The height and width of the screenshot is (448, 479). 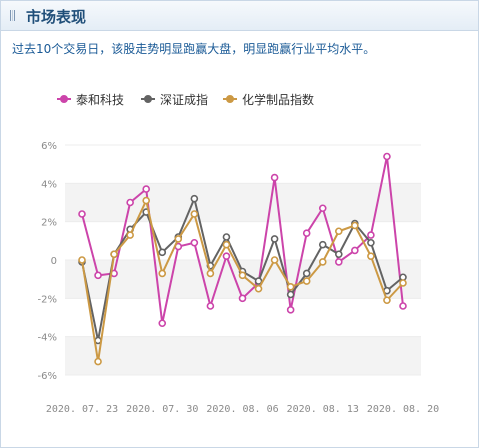 What do you see at coordinates (100, 100) in the screenshot?
I see `legend-label-0: 泰和科技` at bounding box center [100, 100].